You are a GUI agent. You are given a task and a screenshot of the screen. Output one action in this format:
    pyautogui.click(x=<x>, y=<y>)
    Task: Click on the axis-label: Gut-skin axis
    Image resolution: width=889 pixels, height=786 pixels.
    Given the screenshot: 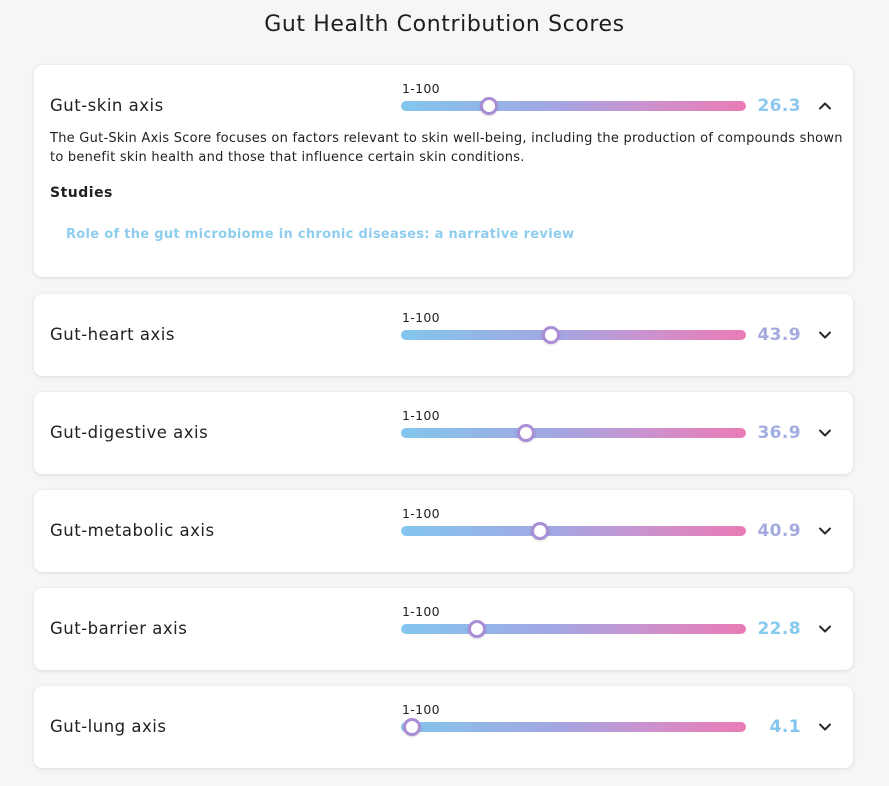 What is the action you would take?
    pyautogui.click(x=107, y=105)
    